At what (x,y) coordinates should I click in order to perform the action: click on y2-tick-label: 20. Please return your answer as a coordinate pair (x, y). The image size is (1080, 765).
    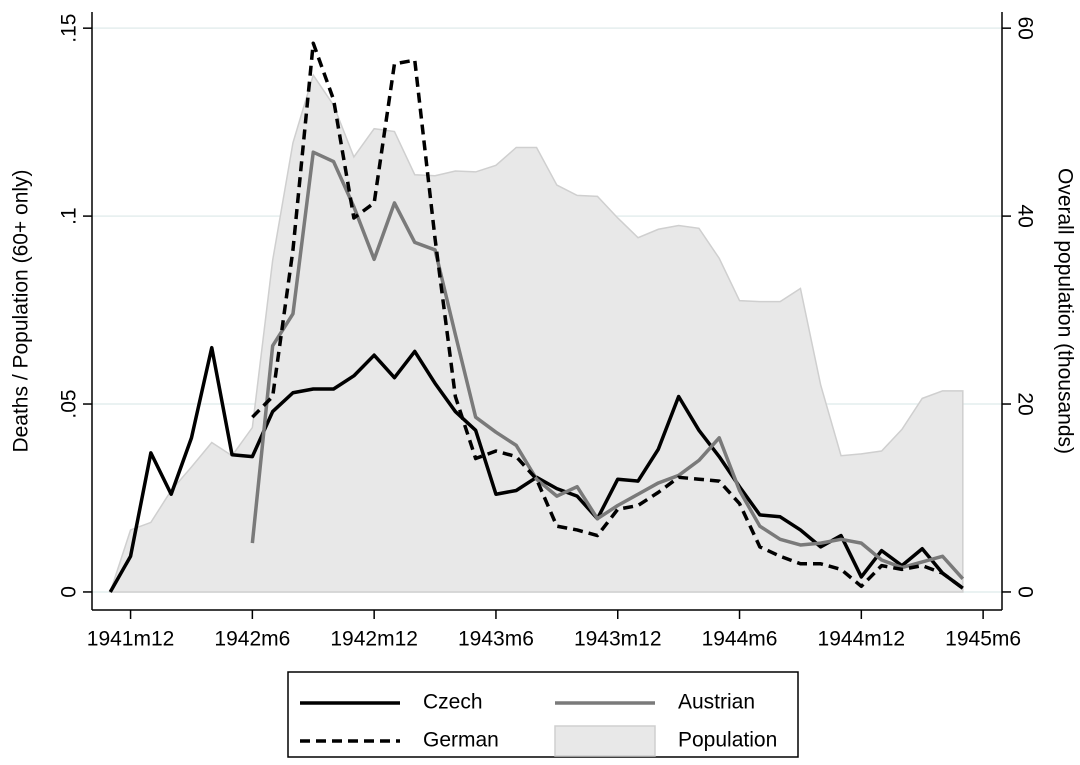
    Looking at the image, I should click on (1024, 403).